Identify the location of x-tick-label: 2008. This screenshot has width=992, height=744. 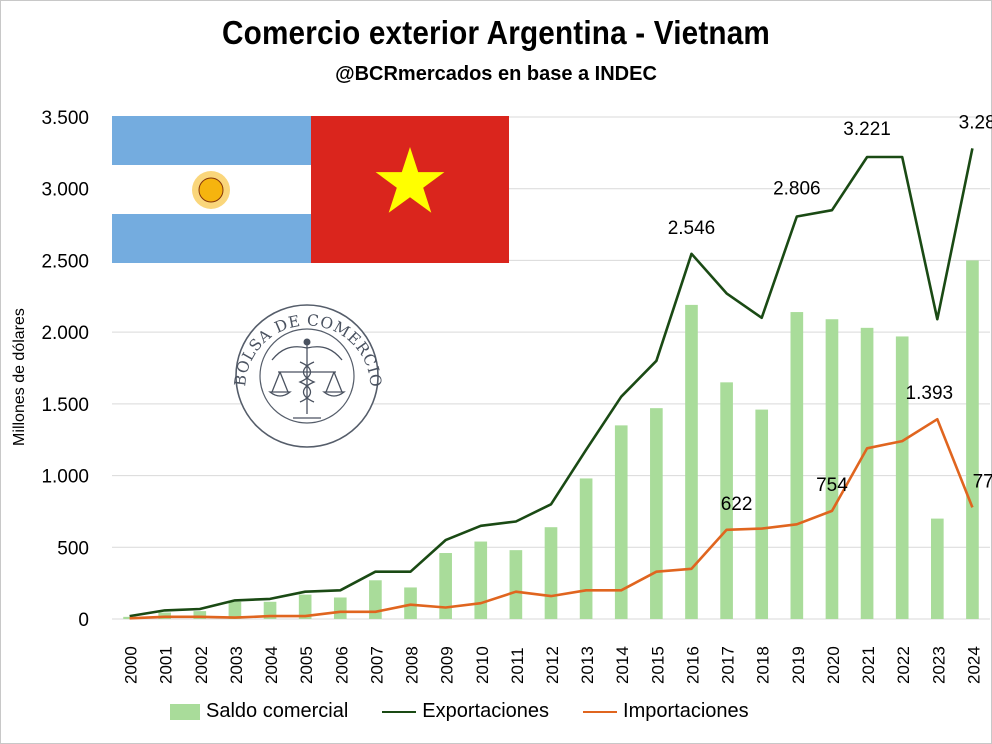
(412, 665).